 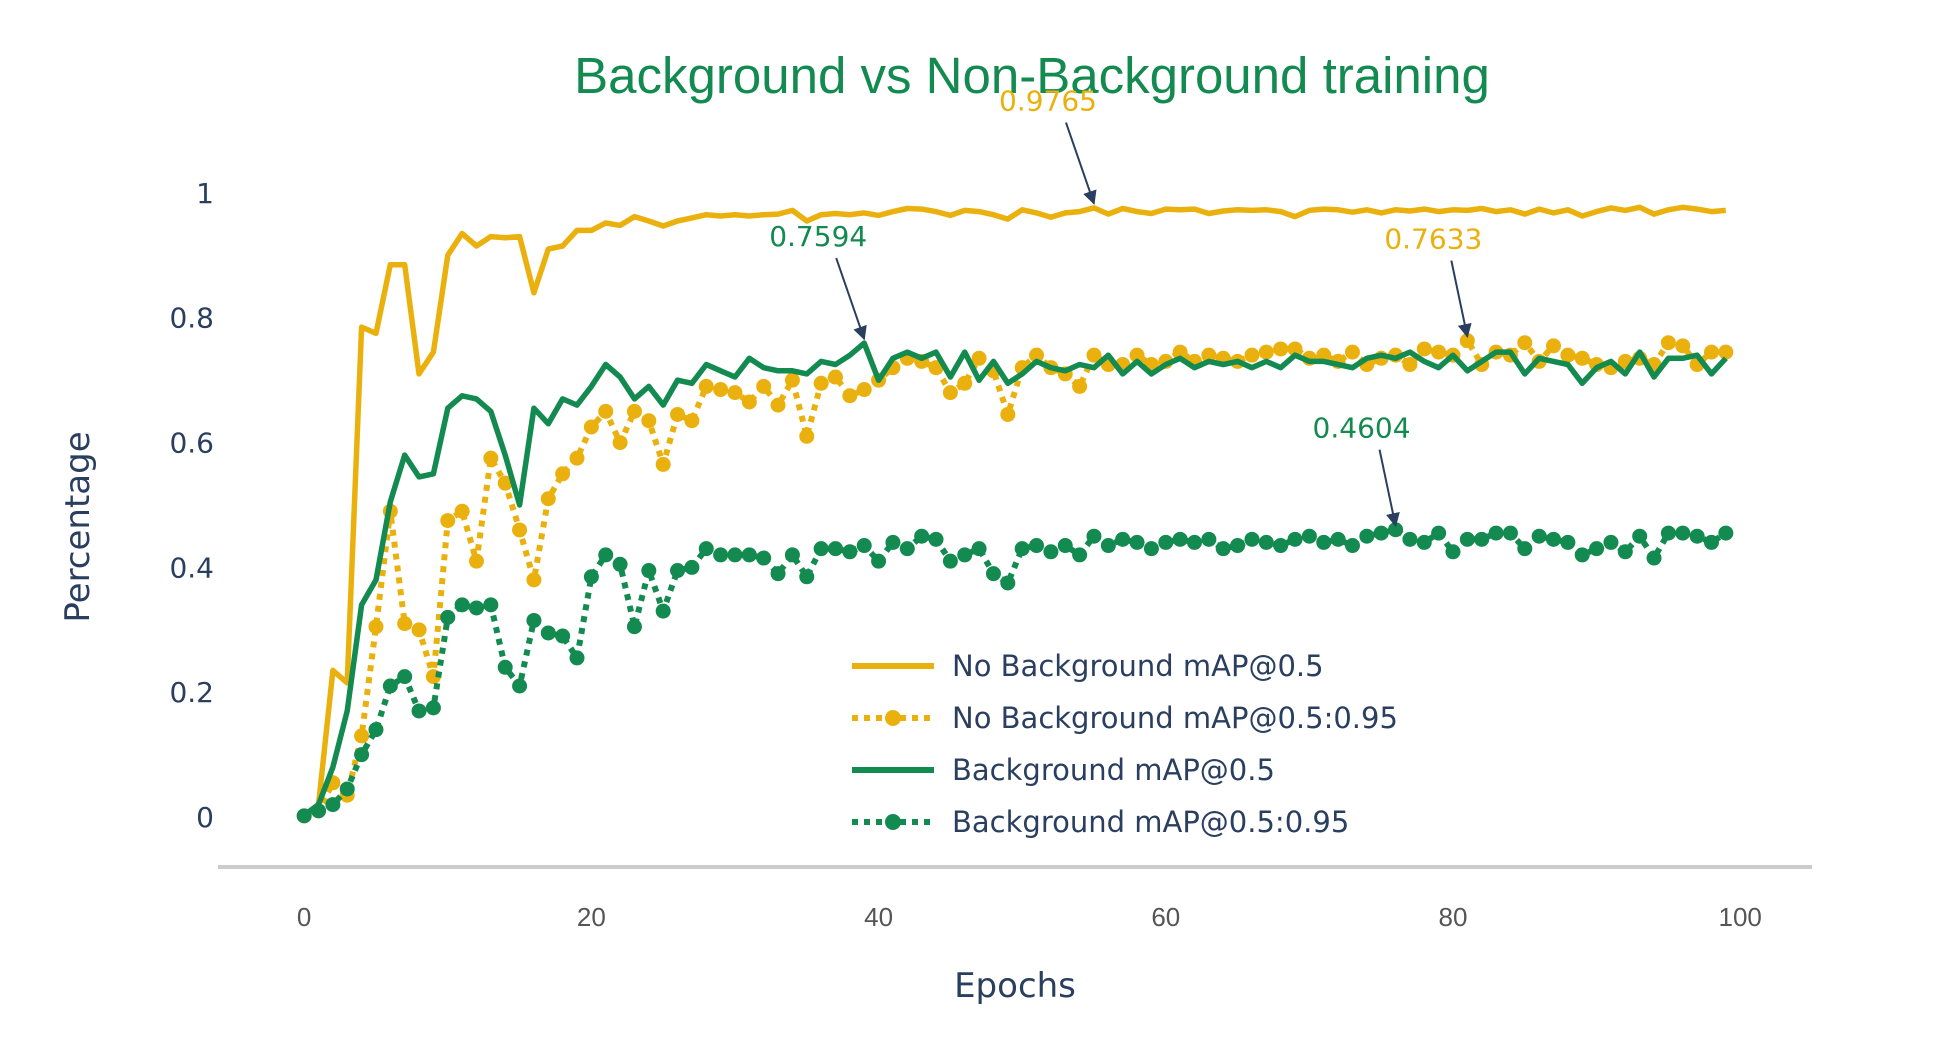 What do you see at coordinates (1165, 917) in the screenshot?
I see `x-tick-label: 60` at bounding box center [1165, 917].